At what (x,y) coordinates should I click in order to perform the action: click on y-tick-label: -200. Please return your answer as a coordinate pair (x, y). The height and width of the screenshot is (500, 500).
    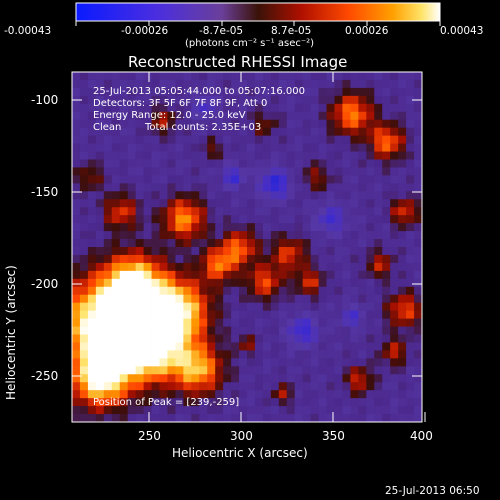
    Looking at the image, I should click on (45, 284).